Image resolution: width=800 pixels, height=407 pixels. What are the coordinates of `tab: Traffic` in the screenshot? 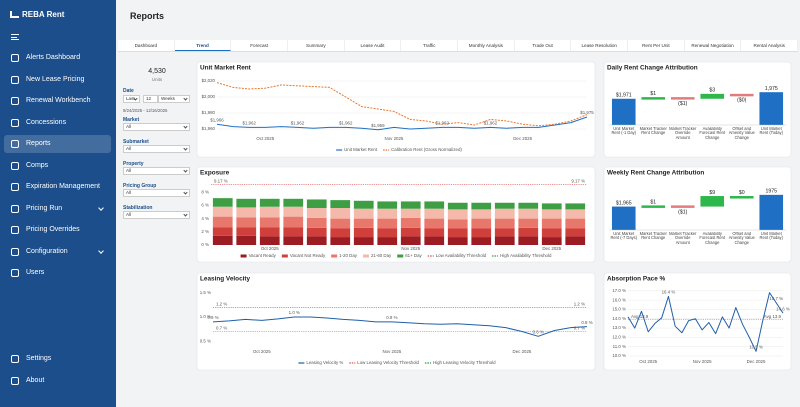 It's located at (430, 45).